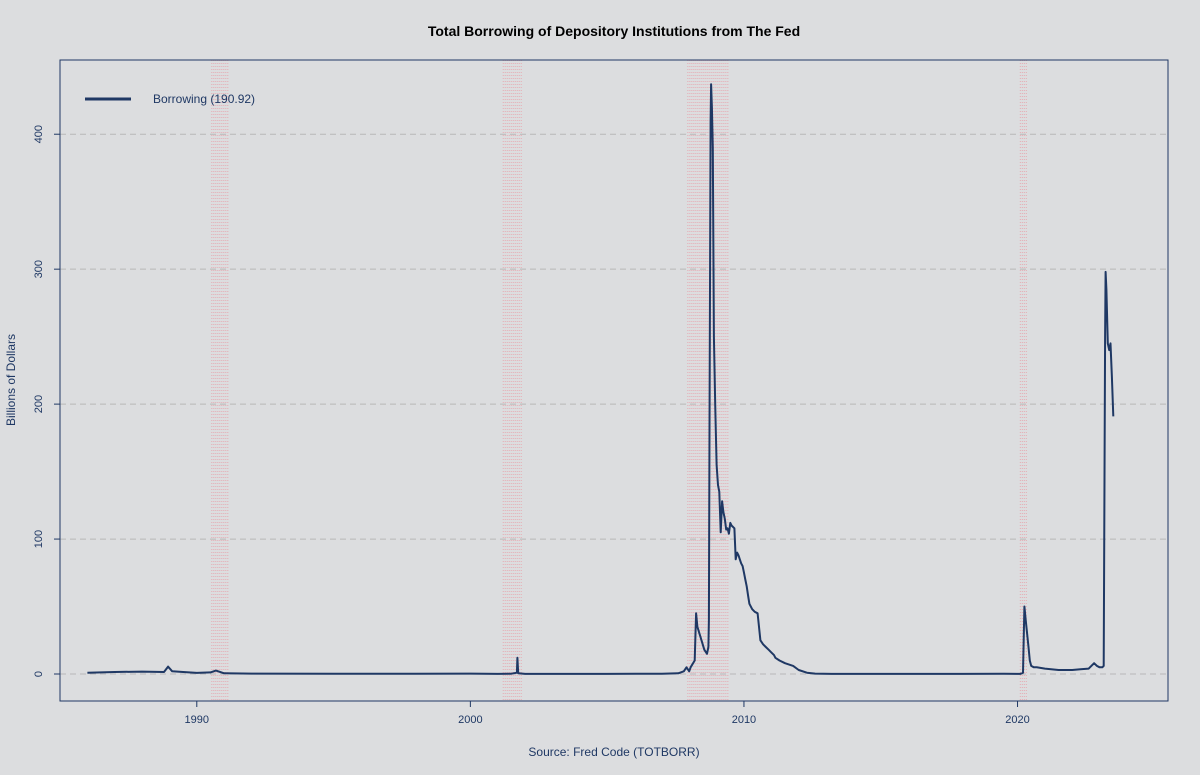 Image resolution: width=1200 pixels, height=775 pixels. What do you see at coordinates (46, 401) in the screenshot?
I see `y-axis-ticks: 0 100 200 300 400` at bounding box center [46, 401].